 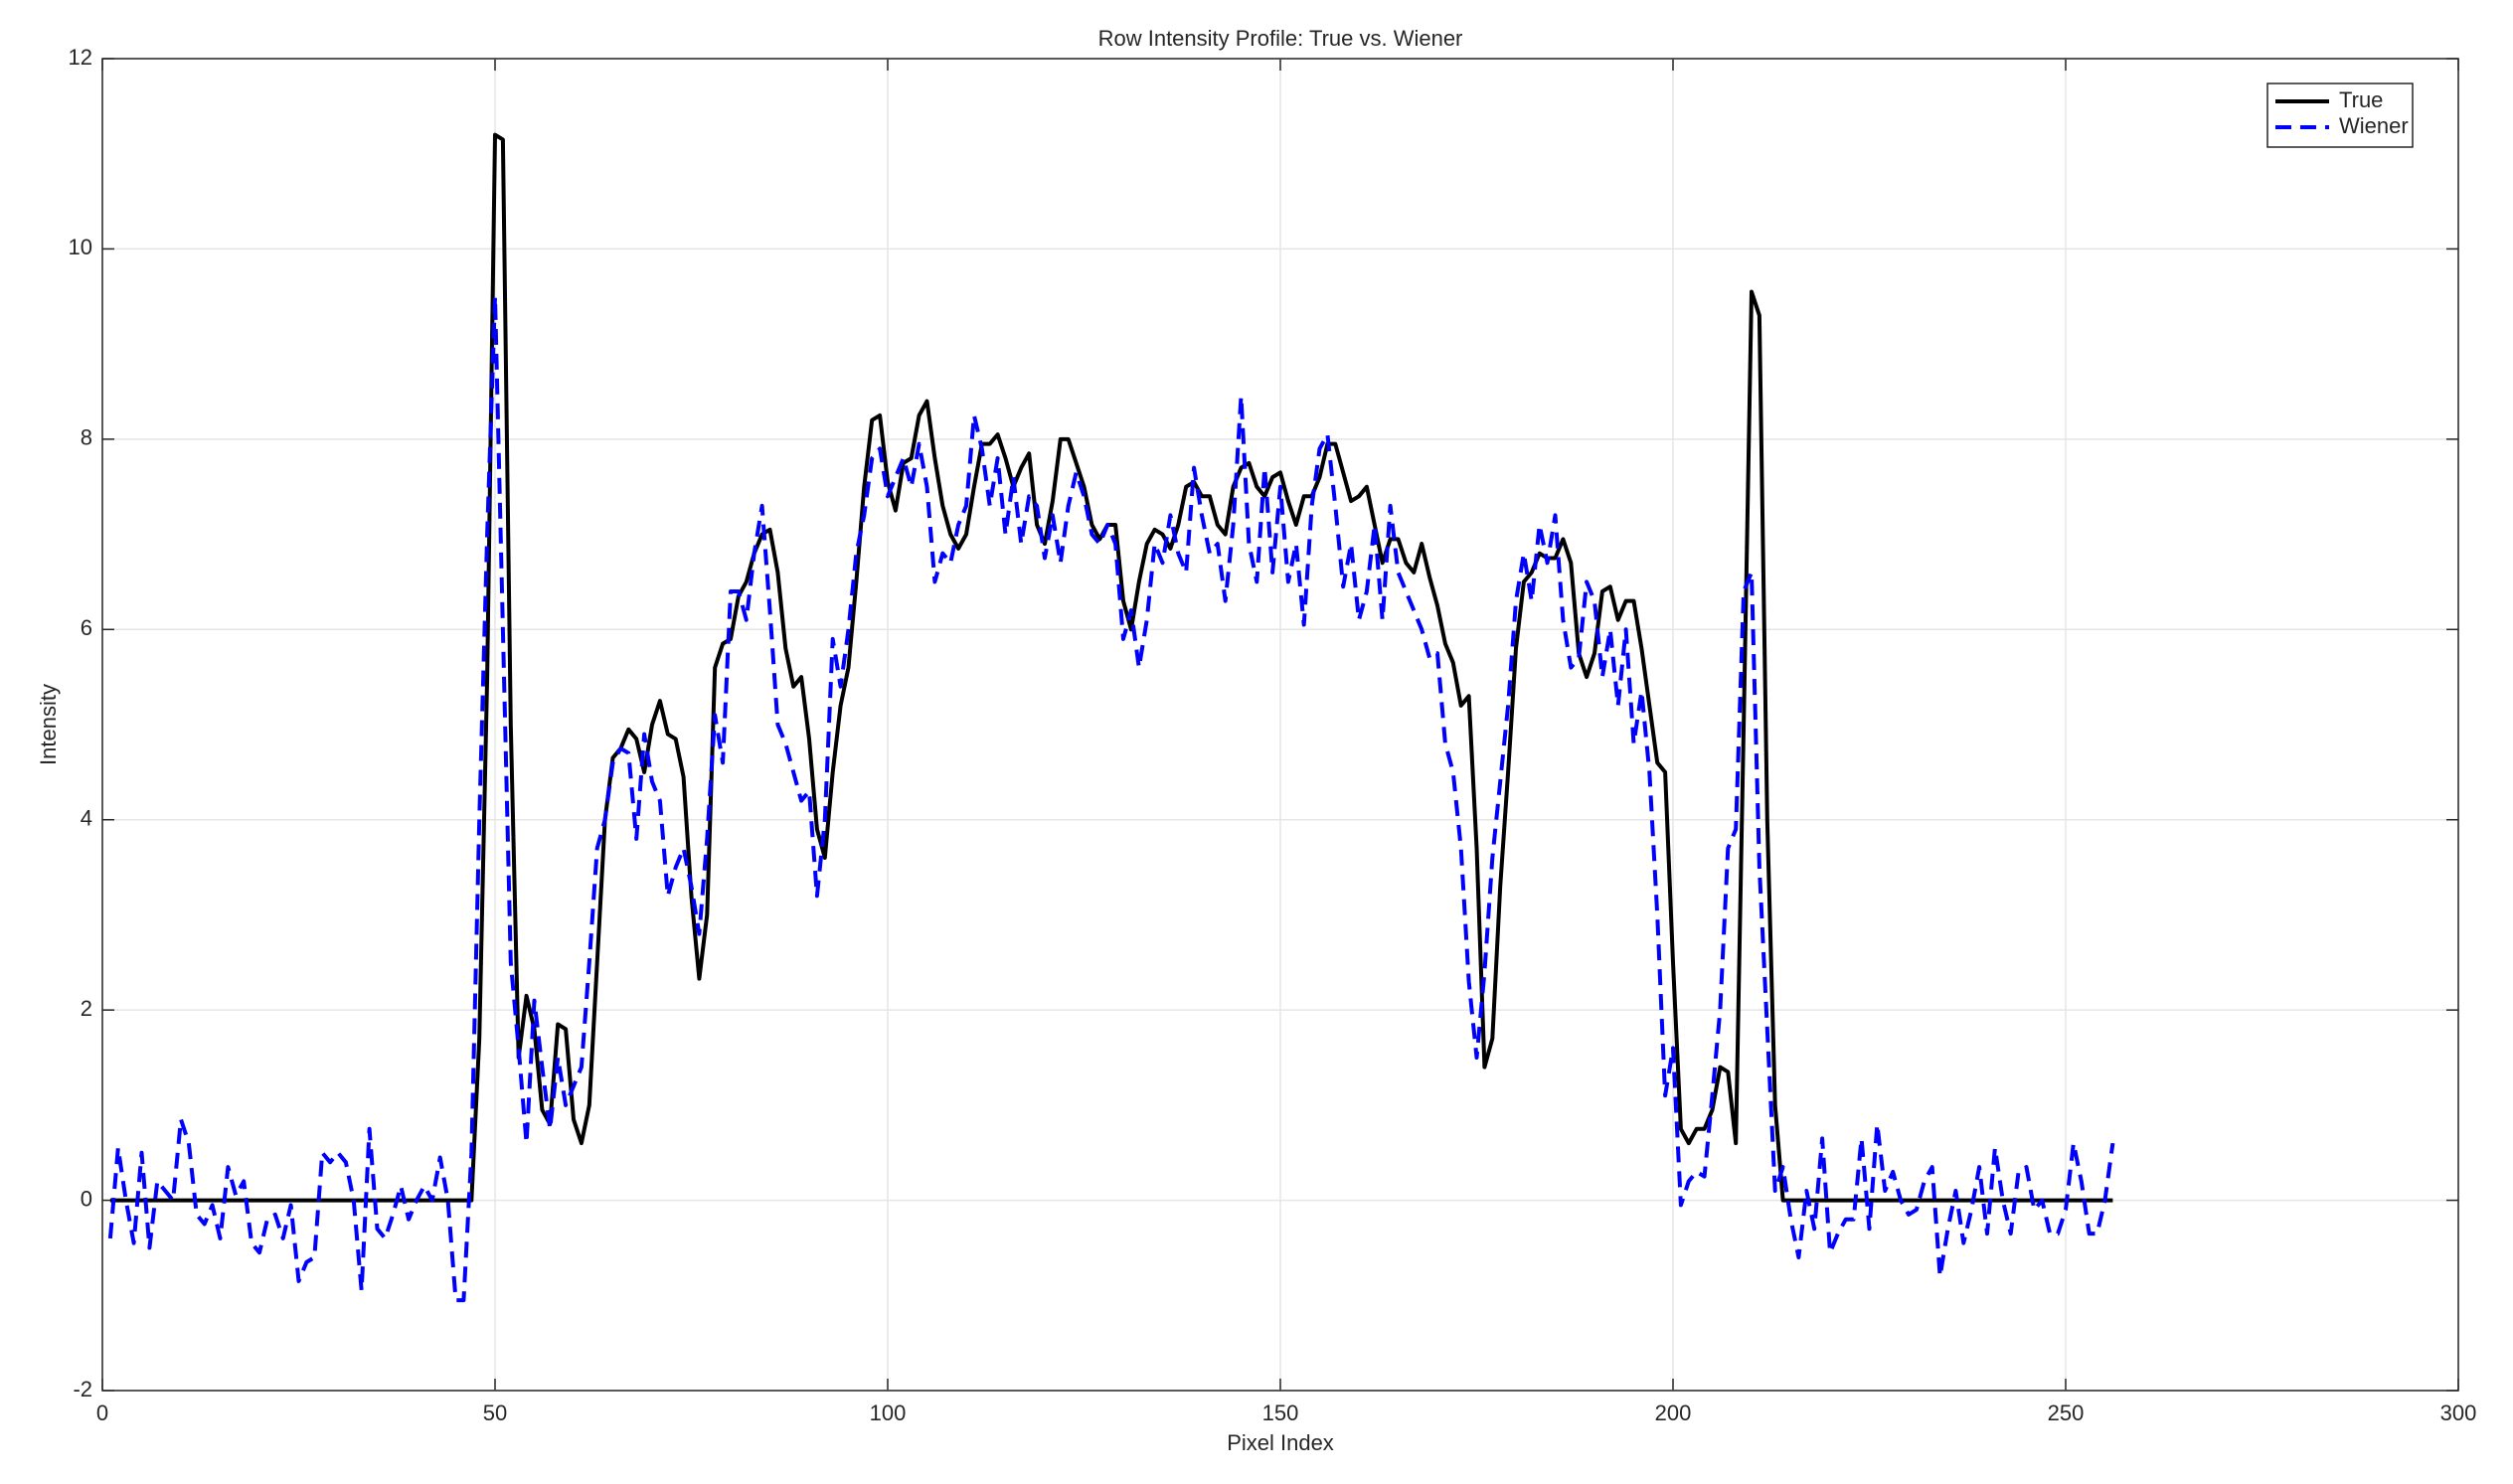 What do you see at coordinates (80, 57) in the screenshot?
I see `y-tick-label: 12` at bounding box center [80, 57].